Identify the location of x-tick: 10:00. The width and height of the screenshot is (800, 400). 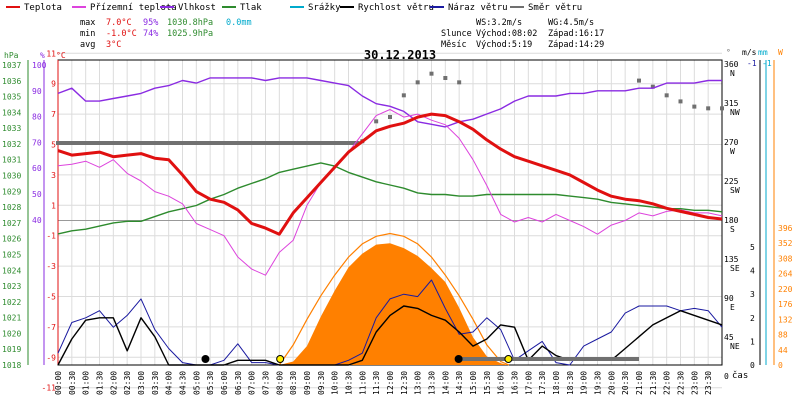
(335, 383).